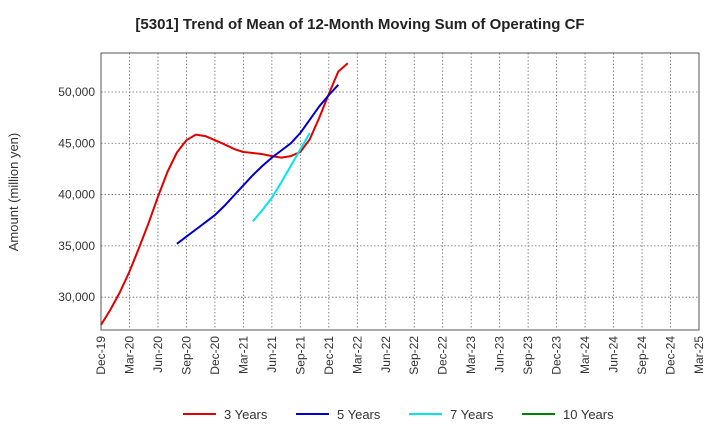 Image resolution: width=720 pixels, height=445 pixels. I want to click on x-tick-label: Dec-22, so click(443, 355).